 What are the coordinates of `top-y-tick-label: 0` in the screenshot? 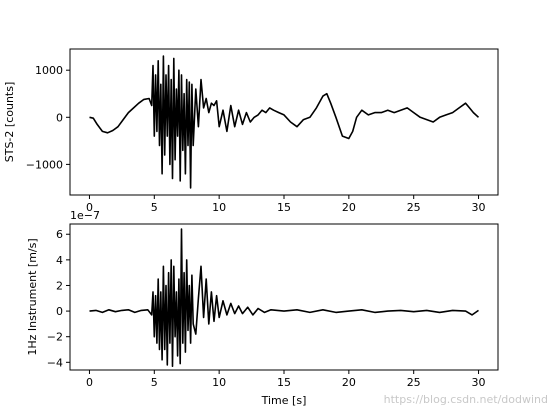 It's located at (59, 117).